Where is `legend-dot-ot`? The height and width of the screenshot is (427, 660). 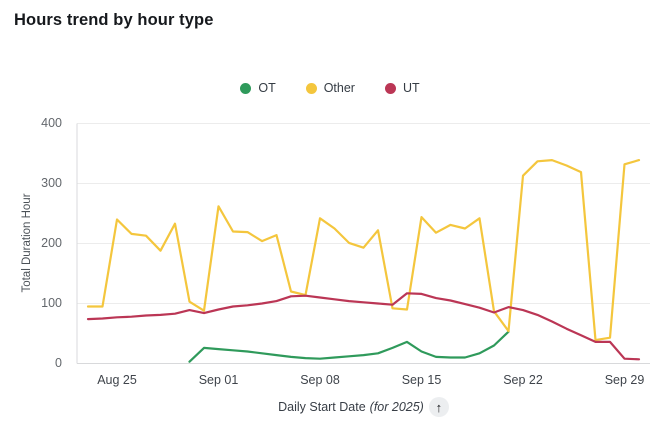
legend-dot-ot is located at coordinates (246, 88).